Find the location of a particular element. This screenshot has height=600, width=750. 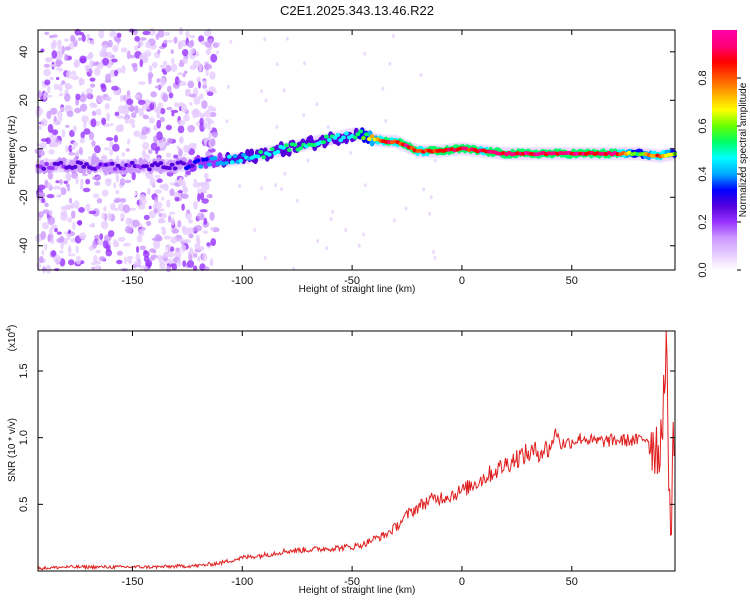

colorbar-tick-label: 0.6 is located at coordinates (703, 125).